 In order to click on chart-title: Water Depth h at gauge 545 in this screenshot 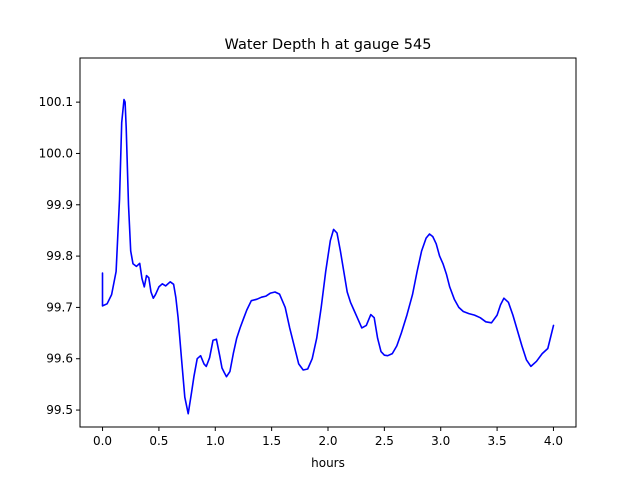, I will do `click(328, 45)`.